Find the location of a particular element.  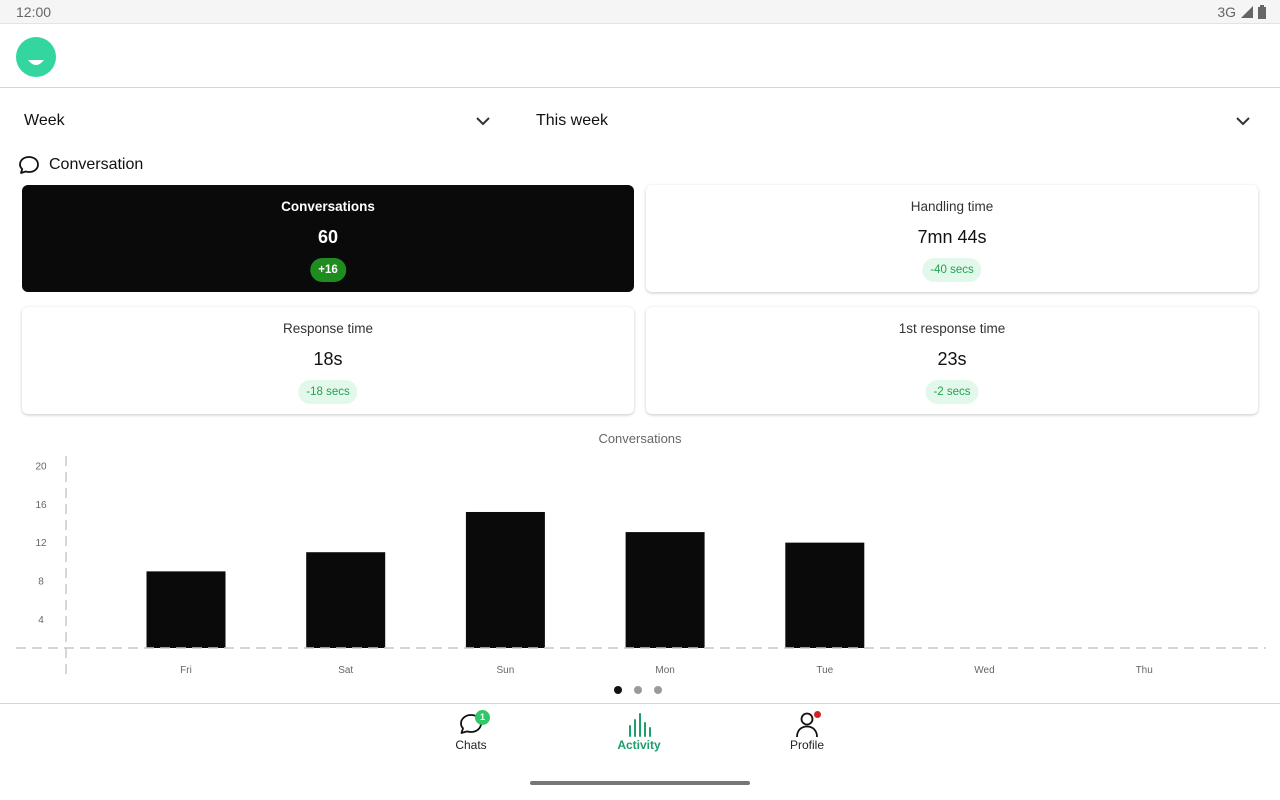

section-heading: Conversation is located at coordinates (80, 165).